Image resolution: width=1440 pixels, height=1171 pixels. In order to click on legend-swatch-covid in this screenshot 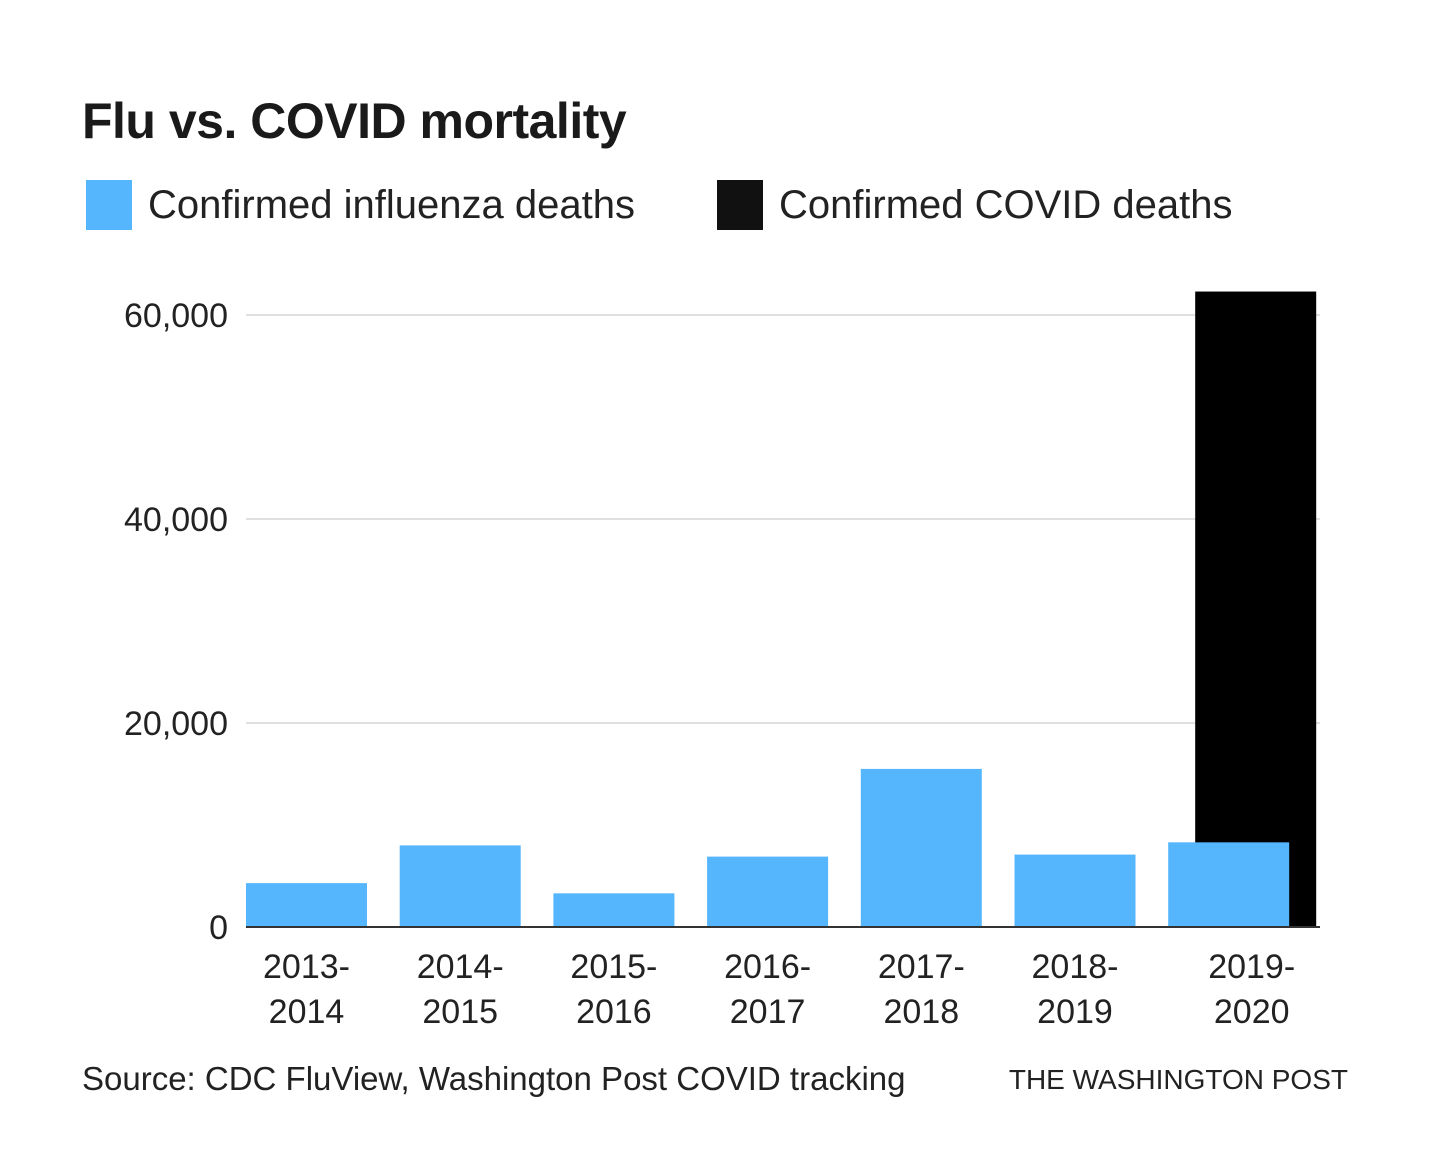, I will do `click(740, 205)`.